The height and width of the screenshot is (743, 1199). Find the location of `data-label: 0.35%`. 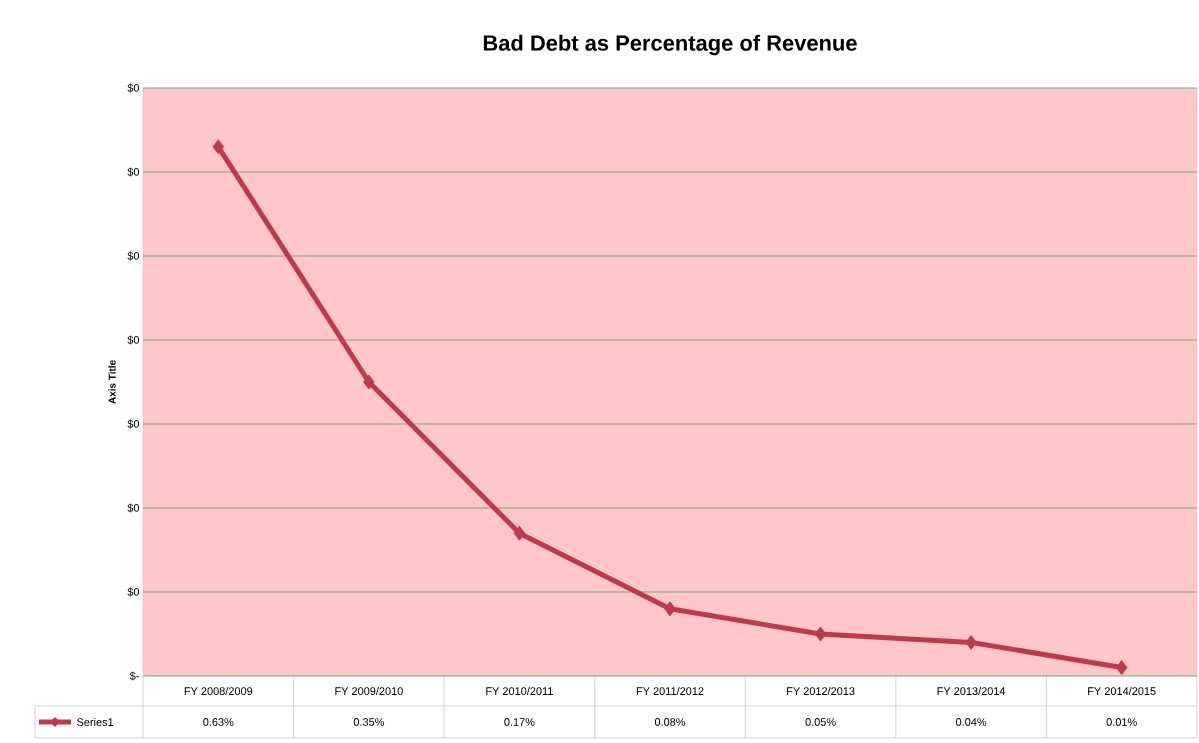

data-label: 0.35% is located at coordinates (369, 722).